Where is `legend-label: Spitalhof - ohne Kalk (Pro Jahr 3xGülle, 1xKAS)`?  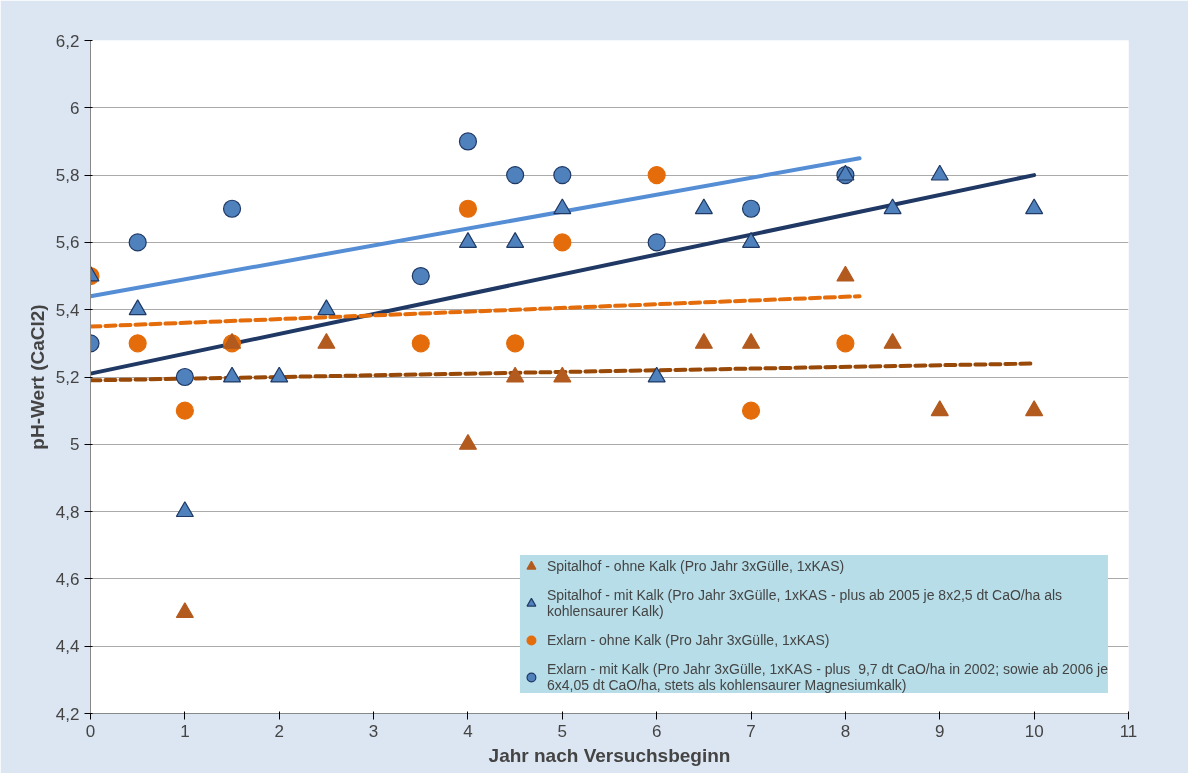
legend-label: Spitalhof - ohne Kalk (Pro Jahr 3xGülle, 1xKAS) is located at coordinates (695, 566).